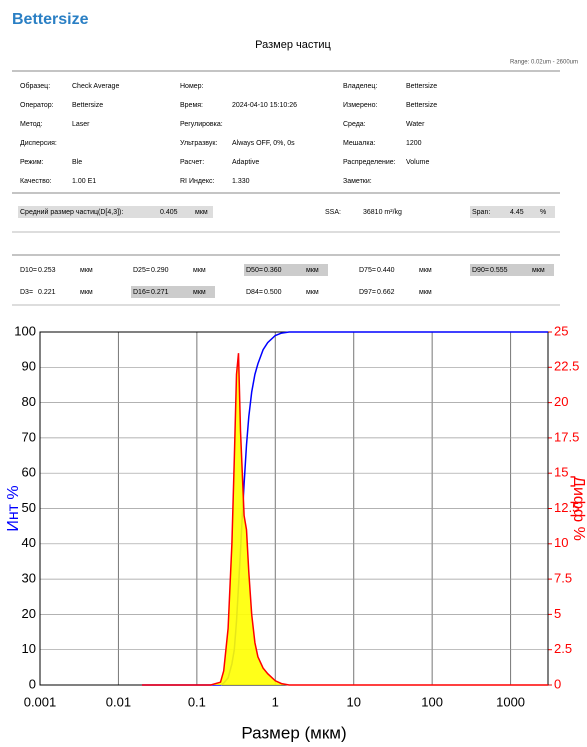 This screenshot has width=587, height=747. I want to click on percentile-label: D90=, so click(480, 270).